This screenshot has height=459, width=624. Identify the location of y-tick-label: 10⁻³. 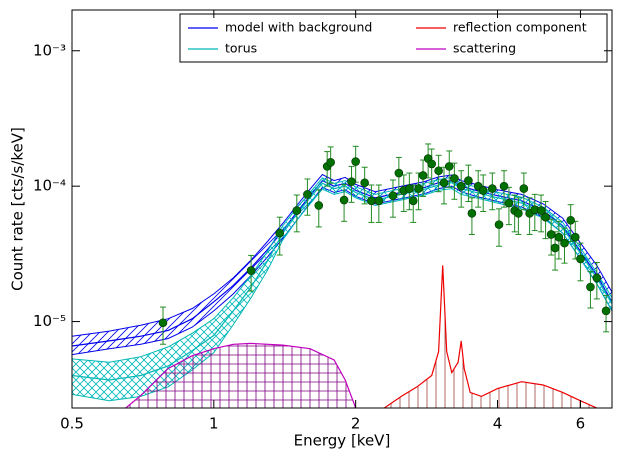
(49, 50).